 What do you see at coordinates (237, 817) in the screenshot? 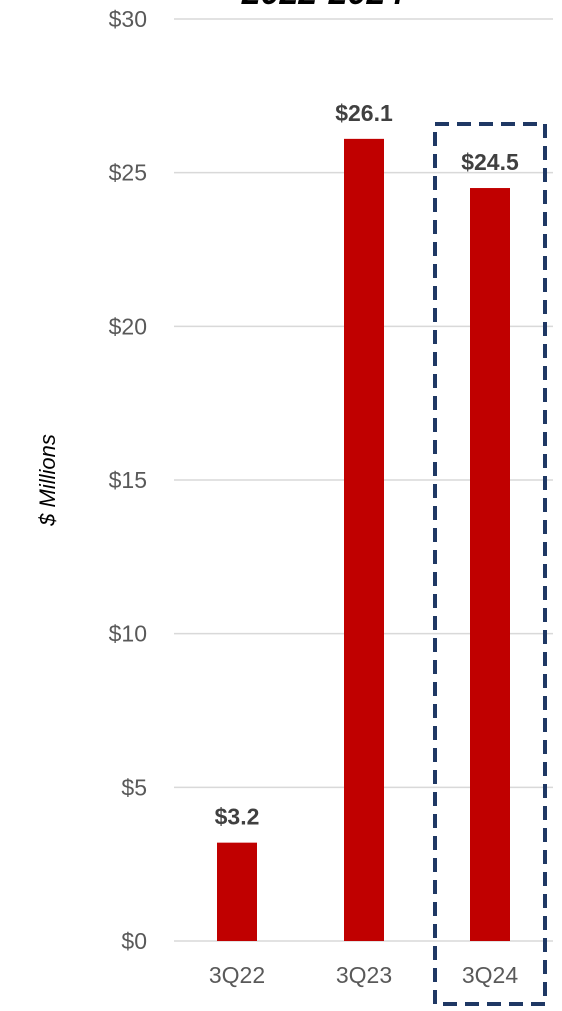
I see `data-label-3q22: $3.2` at bounding box center [237, 817].